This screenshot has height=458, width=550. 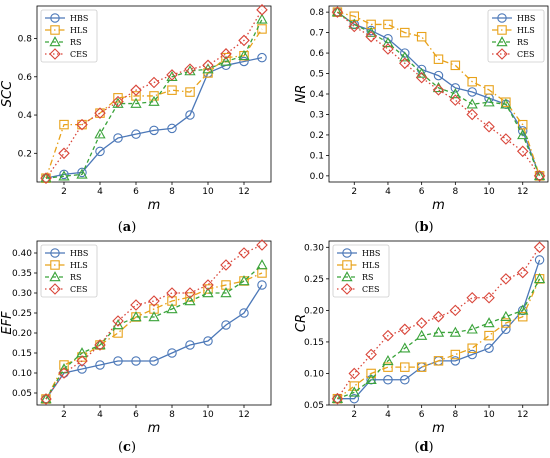 What do you see at coordinates (416, 447) in the screenshot?
I see `panel-label-paren-open: (` at bounding box center [416, 447].